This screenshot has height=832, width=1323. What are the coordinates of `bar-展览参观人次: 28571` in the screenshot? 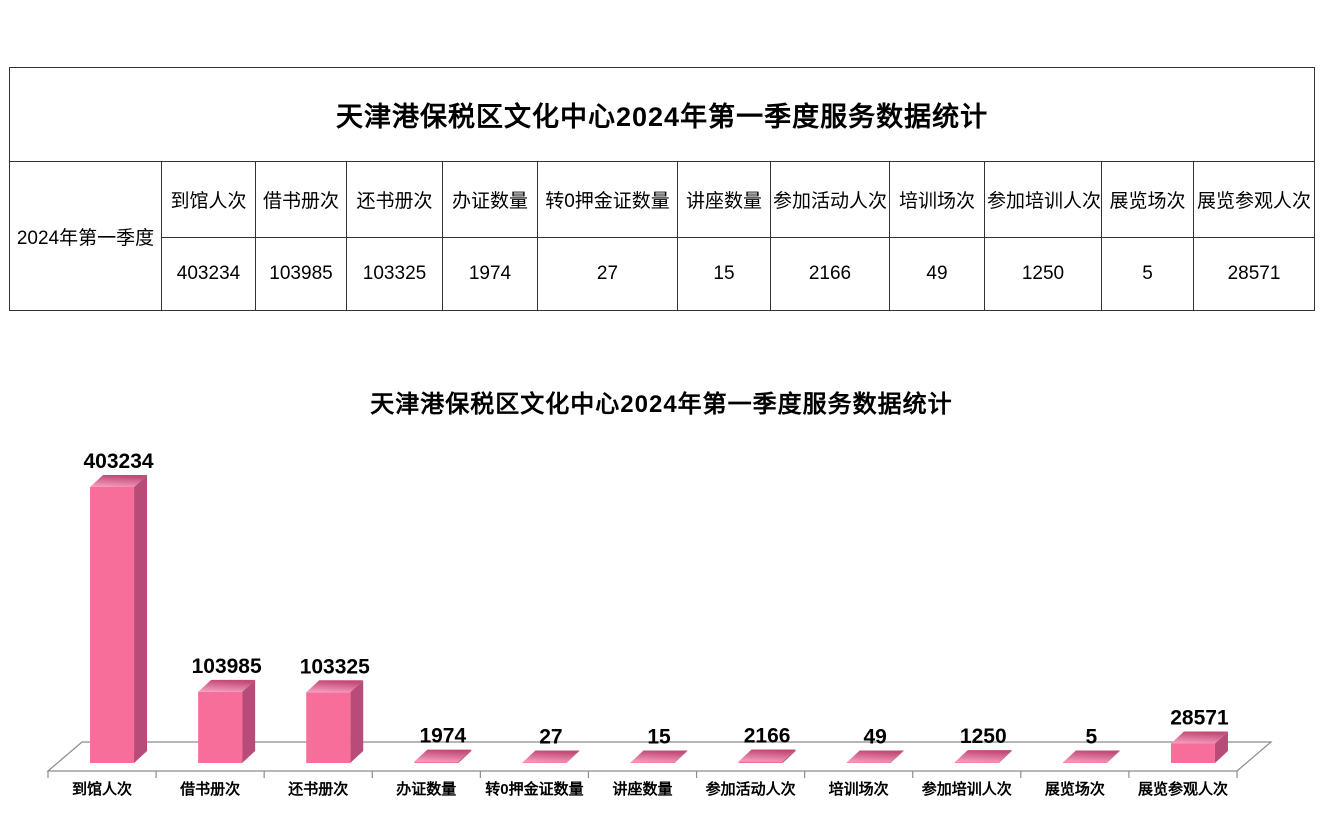 It's located at (1199, 734).